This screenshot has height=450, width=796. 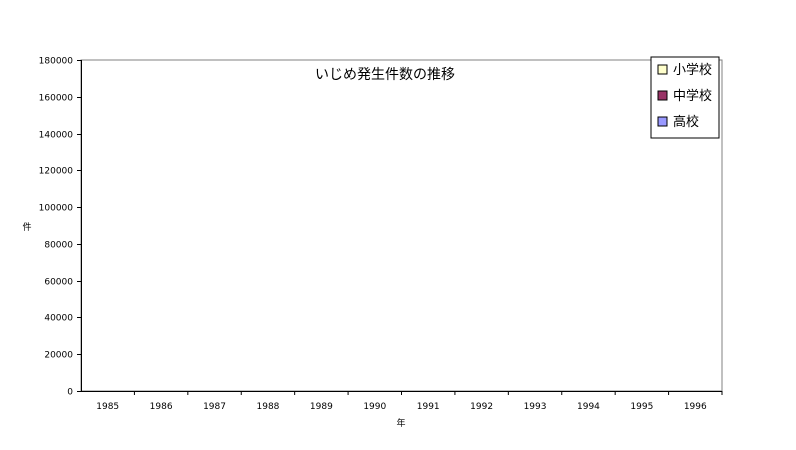 I want to click on x-tick-label: 1989, so click(x=321, y=407).